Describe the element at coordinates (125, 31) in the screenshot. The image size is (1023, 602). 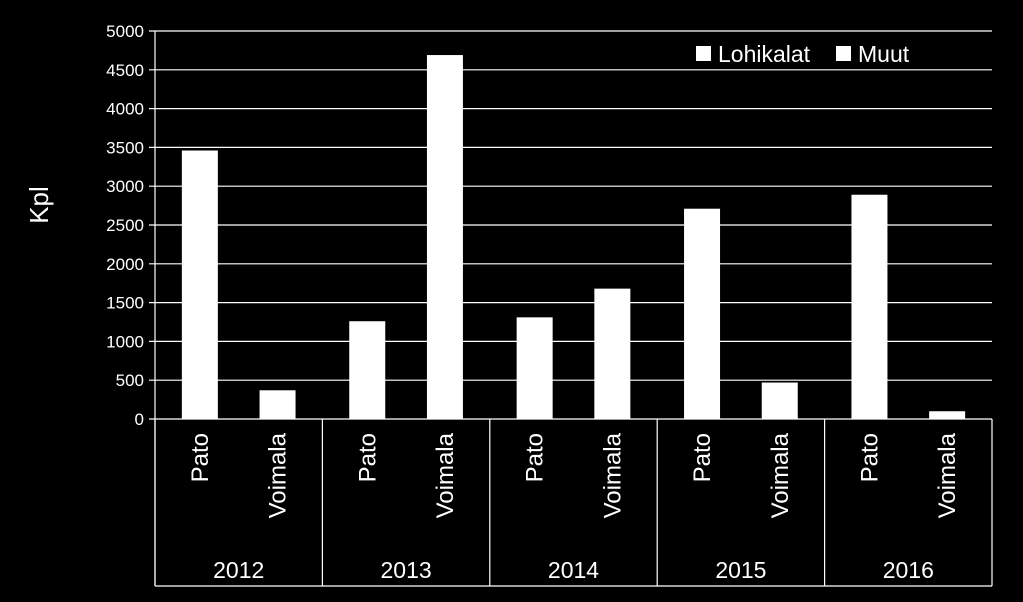
I see `y-tick-label: 5000` at that location.